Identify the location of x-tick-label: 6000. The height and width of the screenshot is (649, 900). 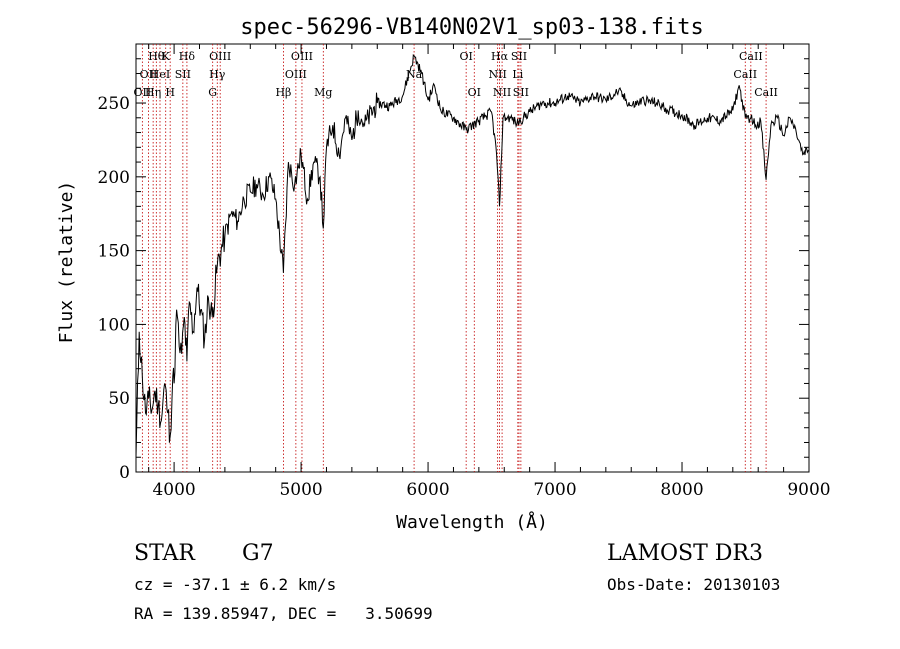
(427, 490).